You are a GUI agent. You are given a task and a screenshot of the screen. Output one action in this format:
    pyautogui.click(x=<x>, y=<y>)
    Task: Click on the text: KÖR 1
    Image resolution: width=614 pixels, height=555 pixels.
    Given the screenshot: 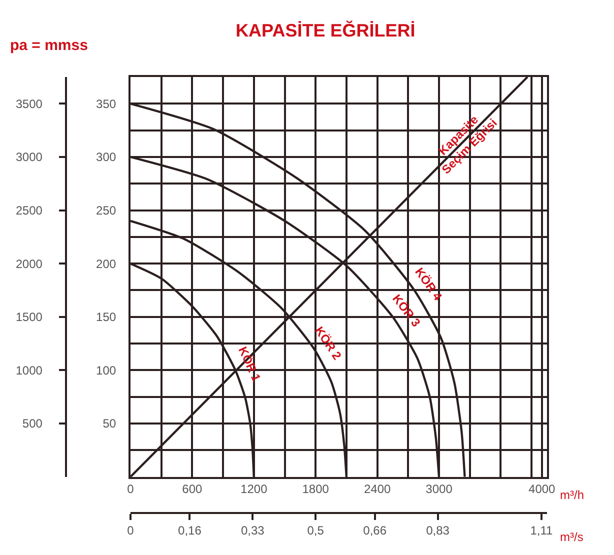 What is the action you would take?
    pyautogui.click(x=250, y=364)
    